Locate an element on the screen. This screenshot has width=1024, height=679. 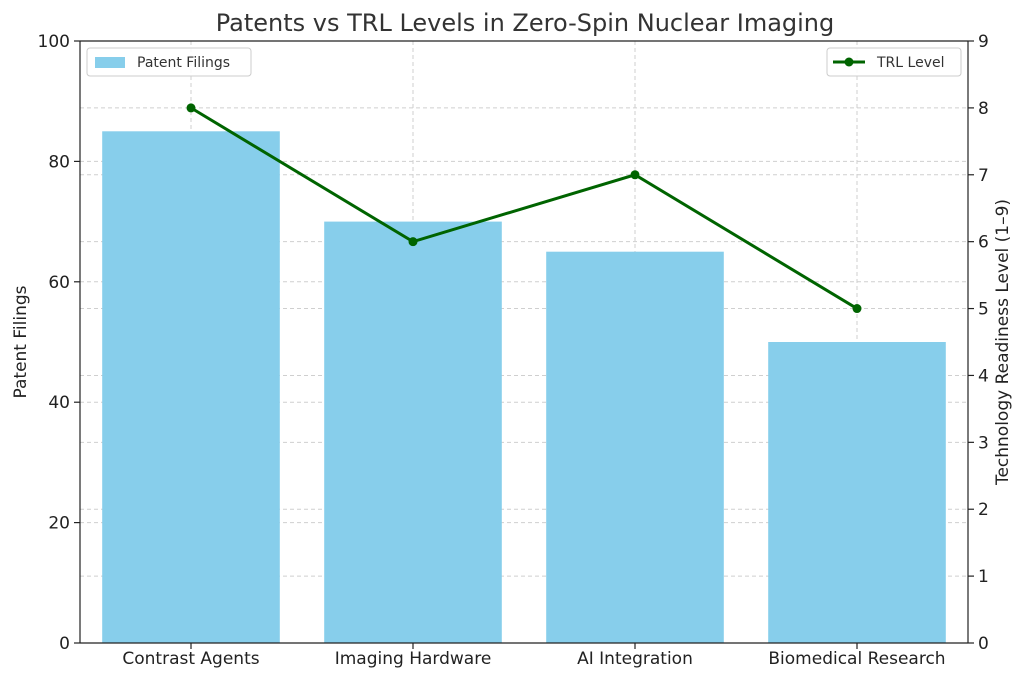
legend-bar-swatch is located at coordinates (110, 62).